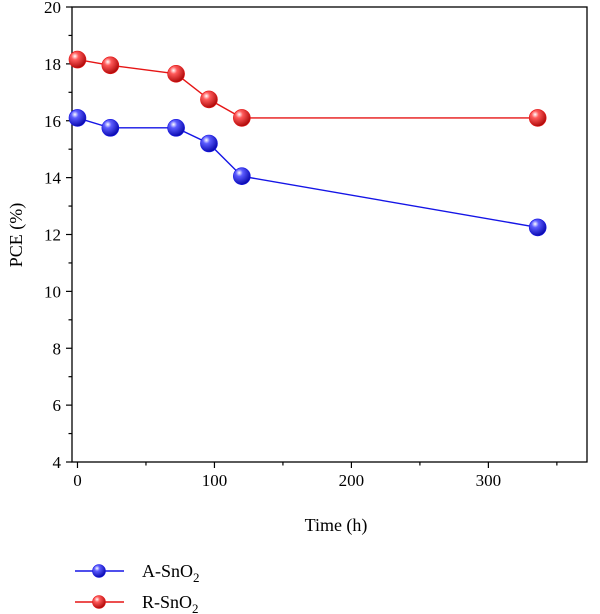  What do you see at coordinates (52, 64) in the screenshot?
I see `y-tick-label: 18` at bounding box center [52, 64].